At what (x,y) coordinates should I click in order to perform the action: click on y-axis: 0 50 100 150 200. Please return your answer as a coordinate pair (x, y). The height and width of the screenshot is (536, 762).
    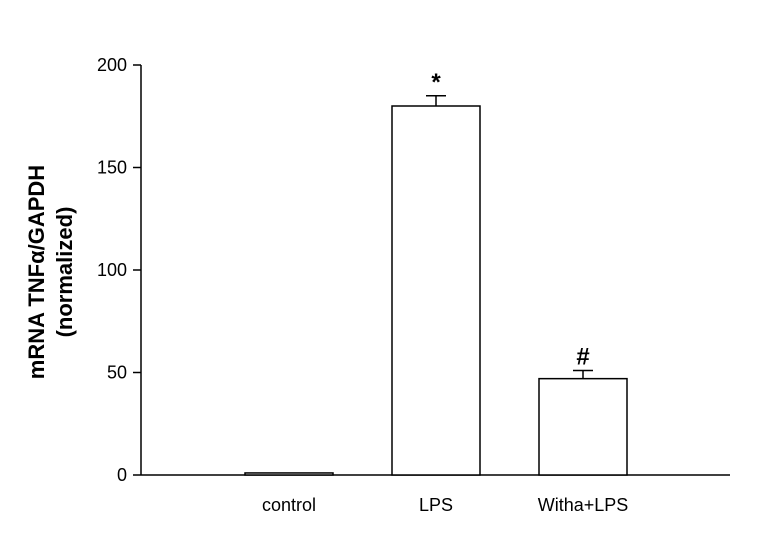
    Looking at the image, I should click on (119, 270).